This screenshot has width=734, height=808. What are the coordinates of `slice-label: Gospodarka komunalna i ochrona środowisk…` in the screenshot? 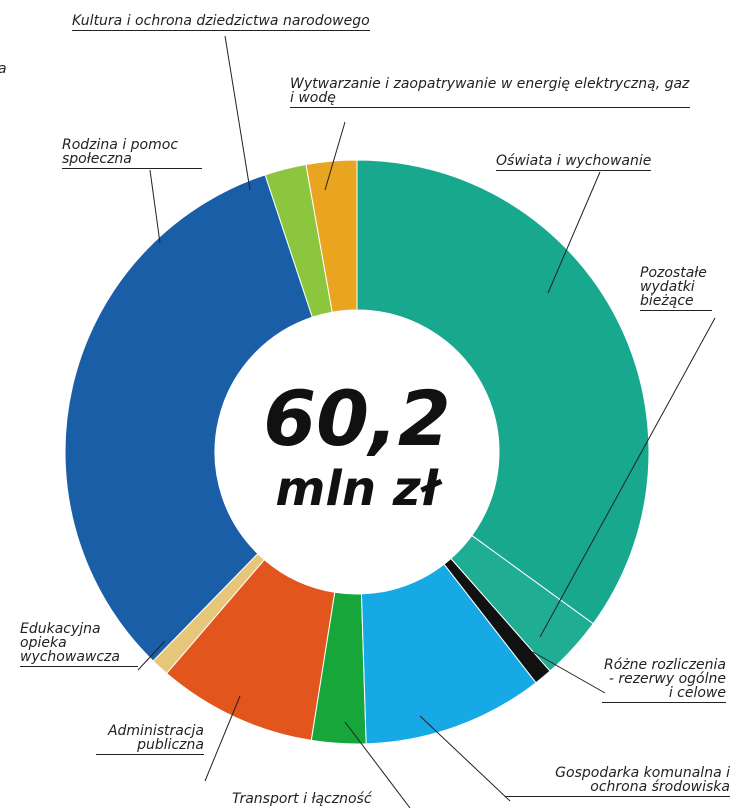 It's located at (617, 781).